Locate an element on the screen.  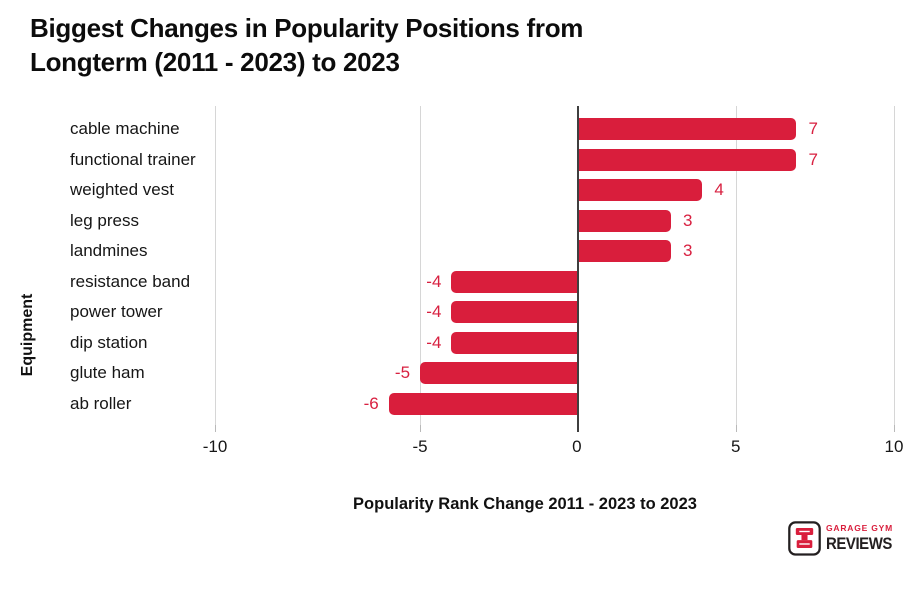
category-label-dip-station: dip station is located at coordinates (109, 342).